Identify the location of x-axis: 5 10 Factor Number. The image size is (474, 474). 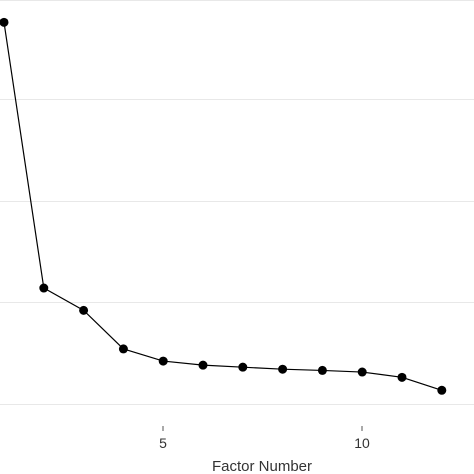
(264, 450).